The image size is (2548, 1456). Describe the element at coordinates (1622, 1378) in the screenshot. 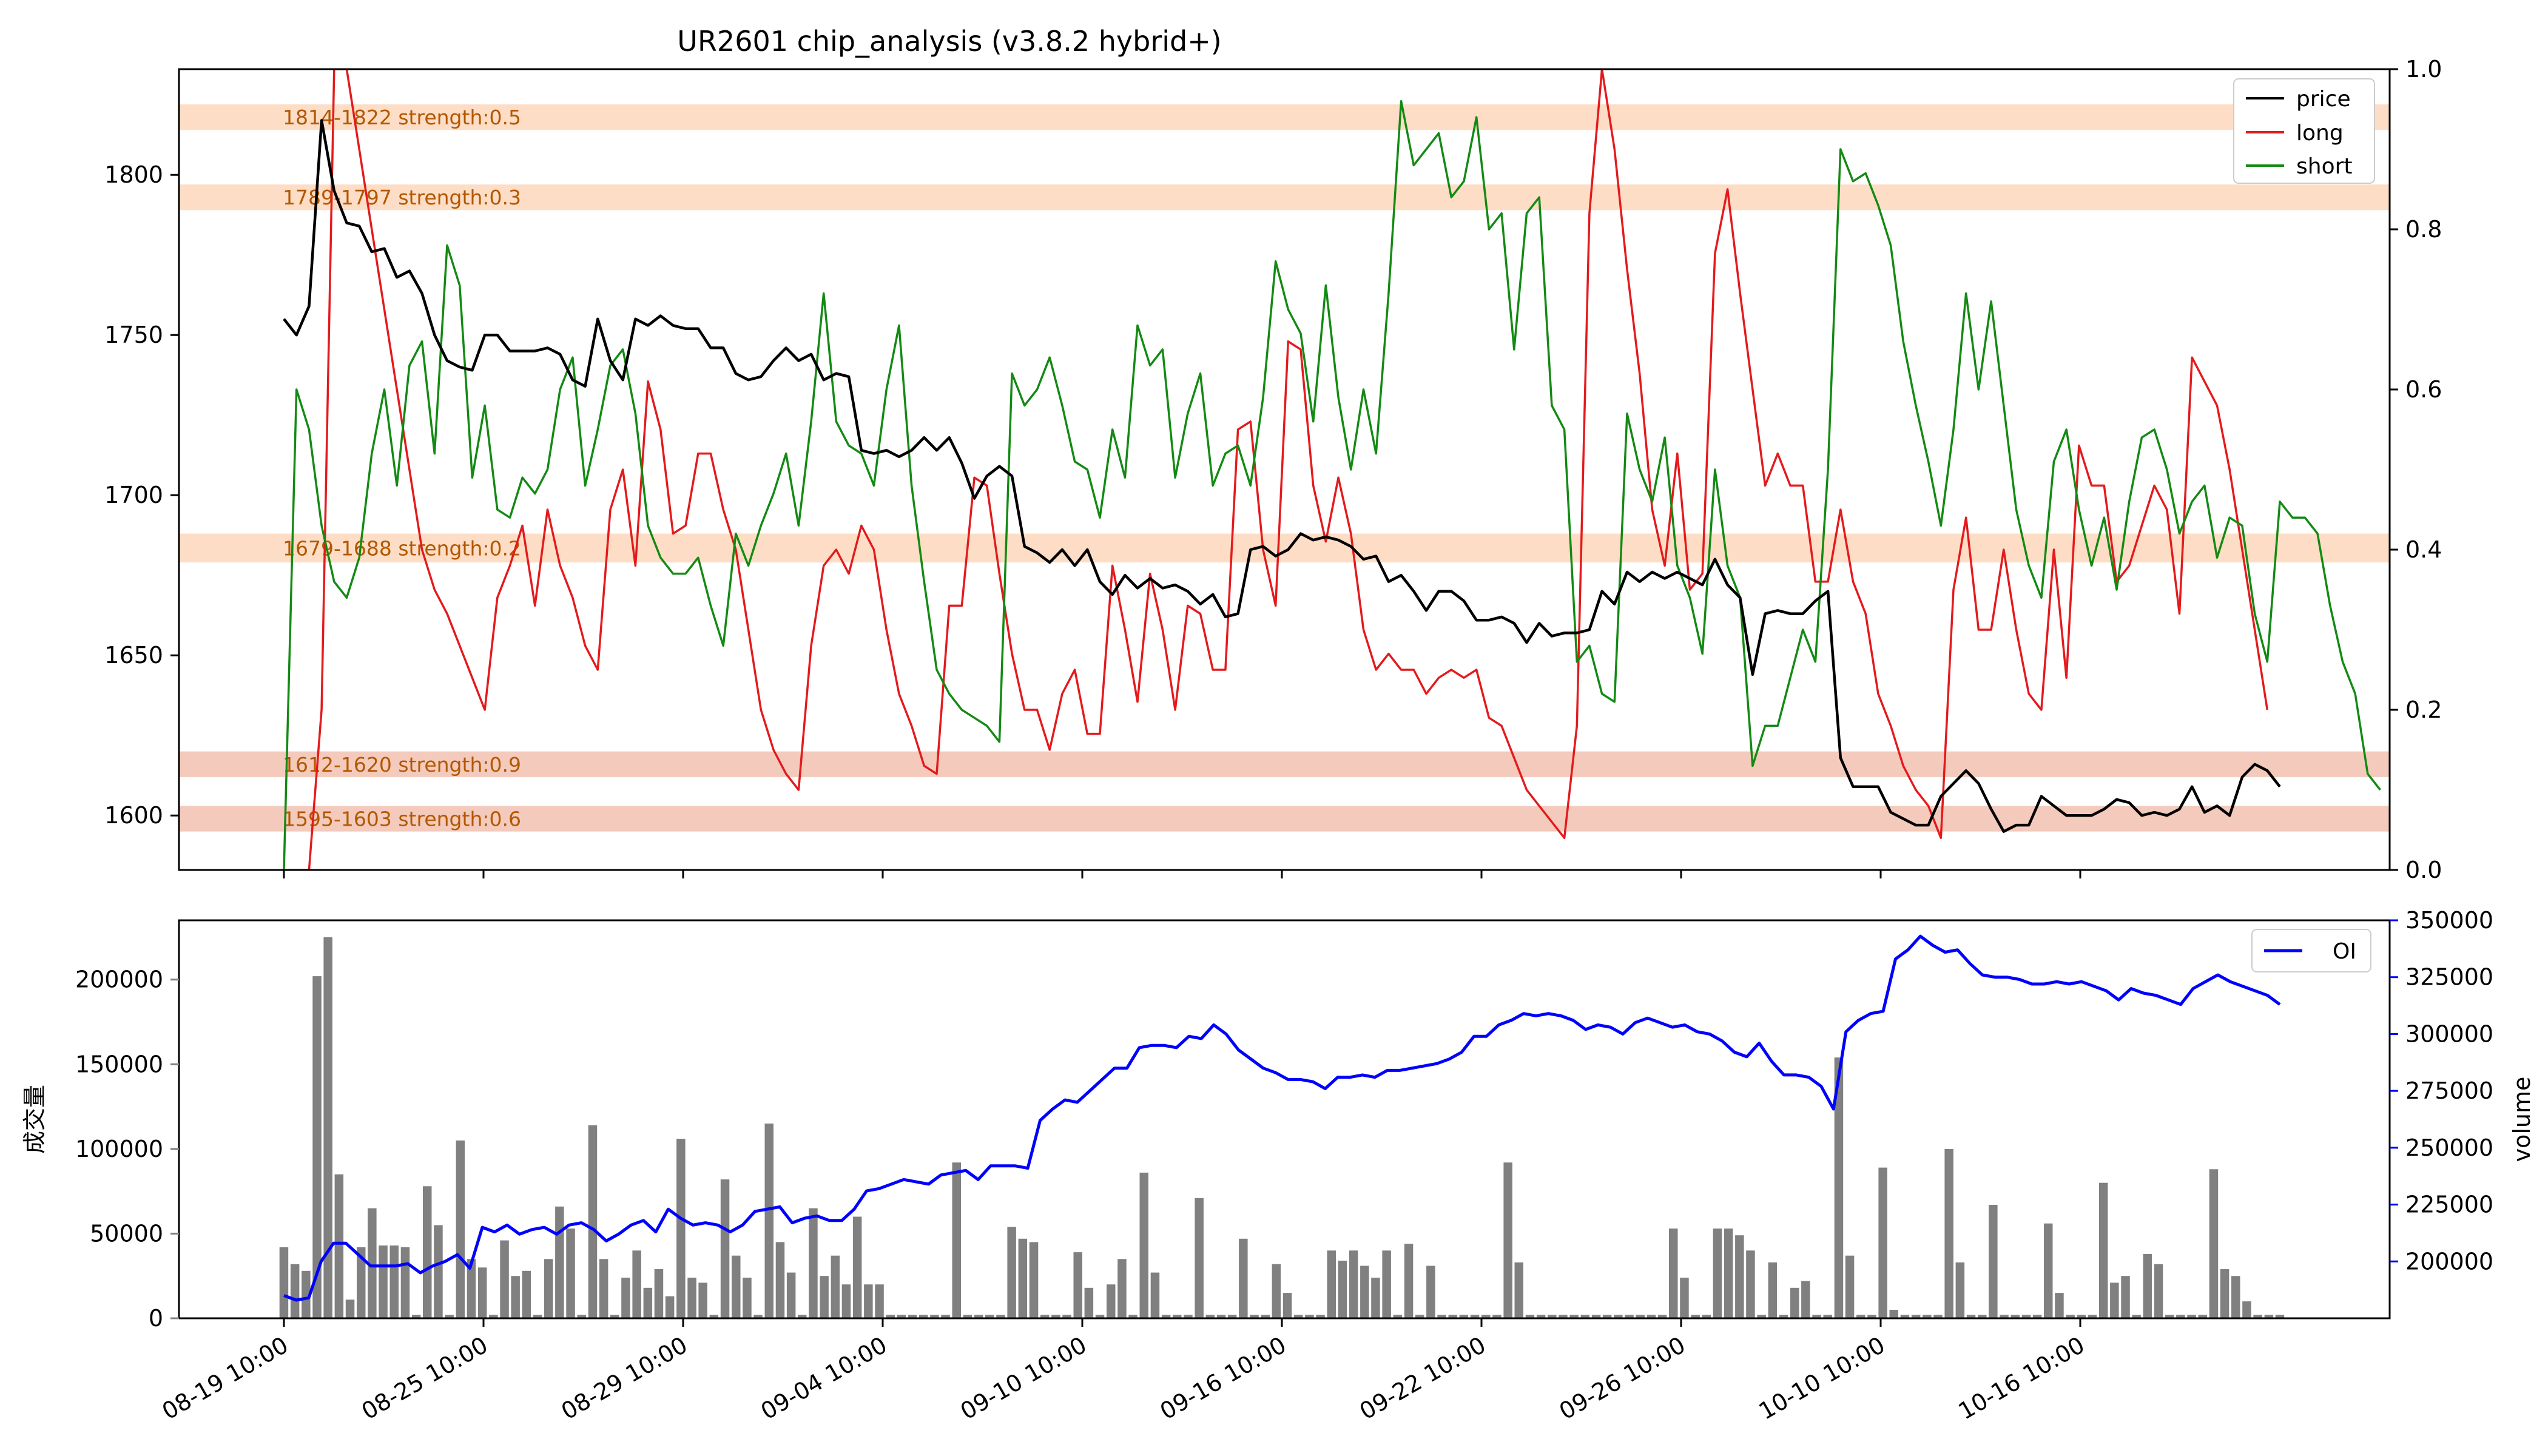

I see `x-tick-label-7: 09-26 10:00` at that location.